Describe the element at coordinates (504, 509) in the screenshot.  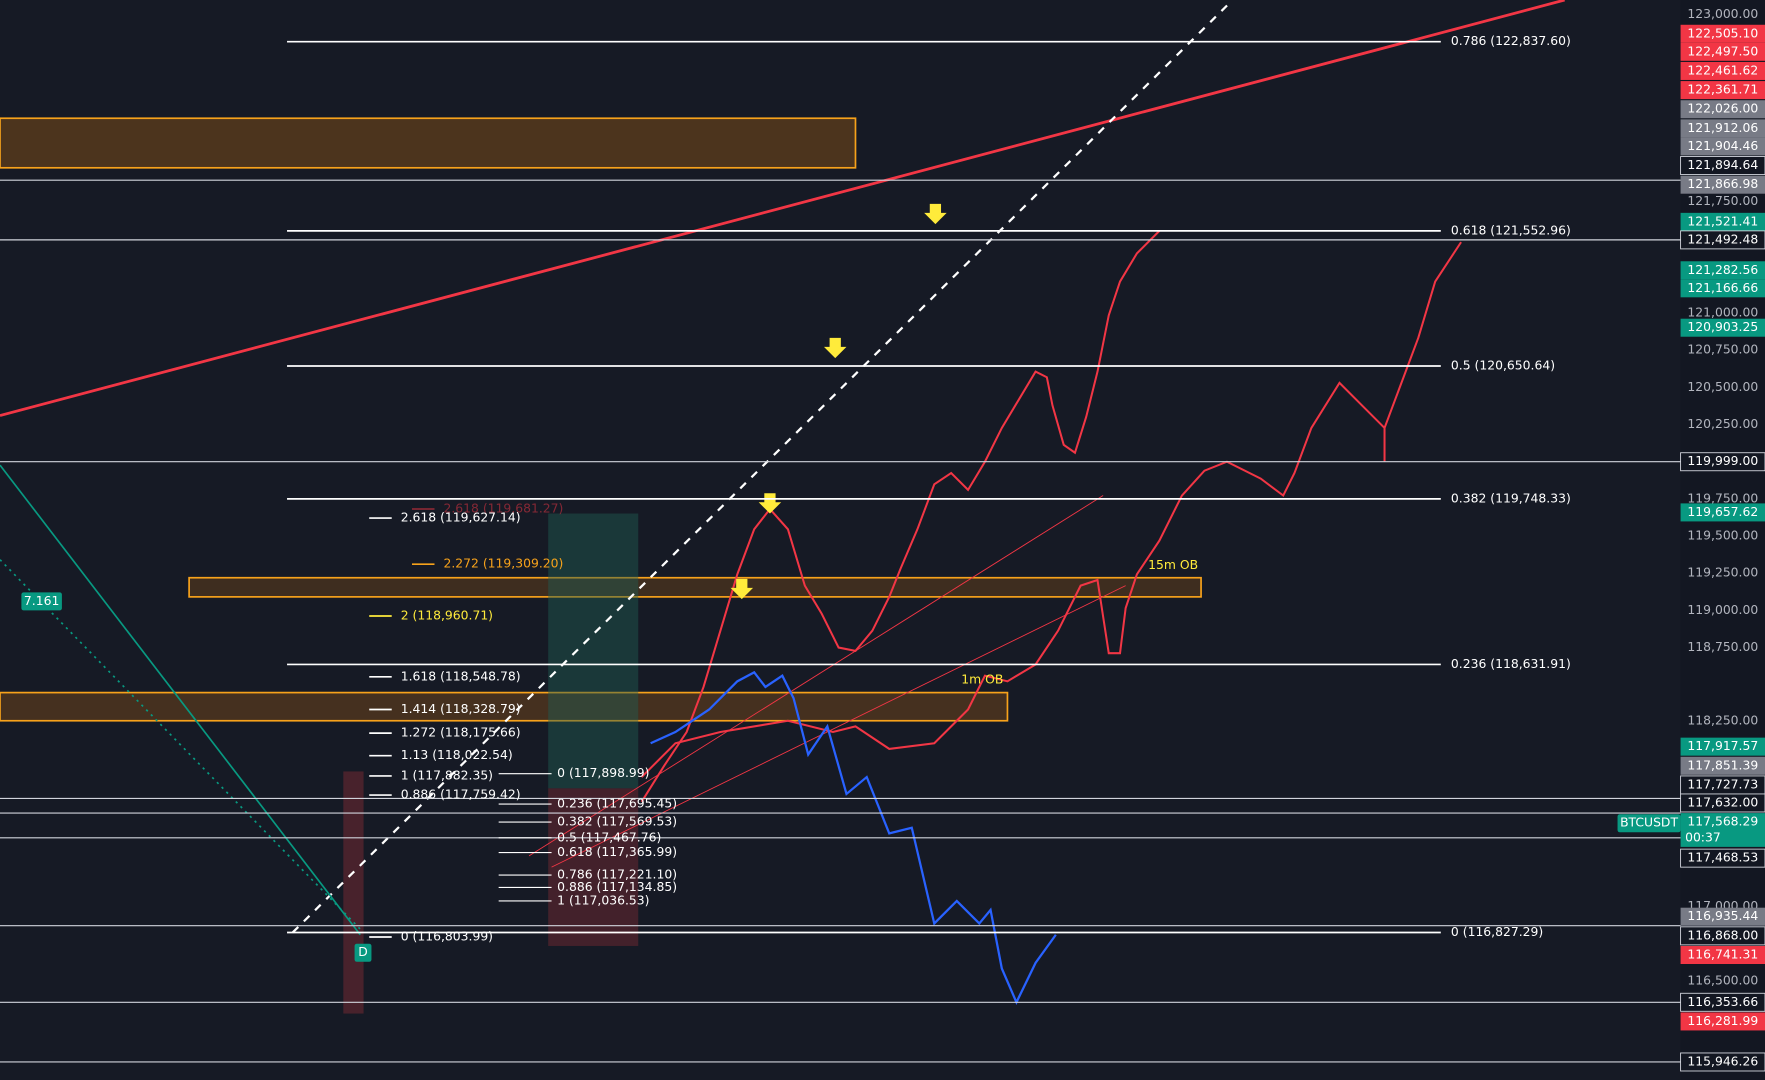
I see `fib-label: 2.618 (119,681.27)` at that location.